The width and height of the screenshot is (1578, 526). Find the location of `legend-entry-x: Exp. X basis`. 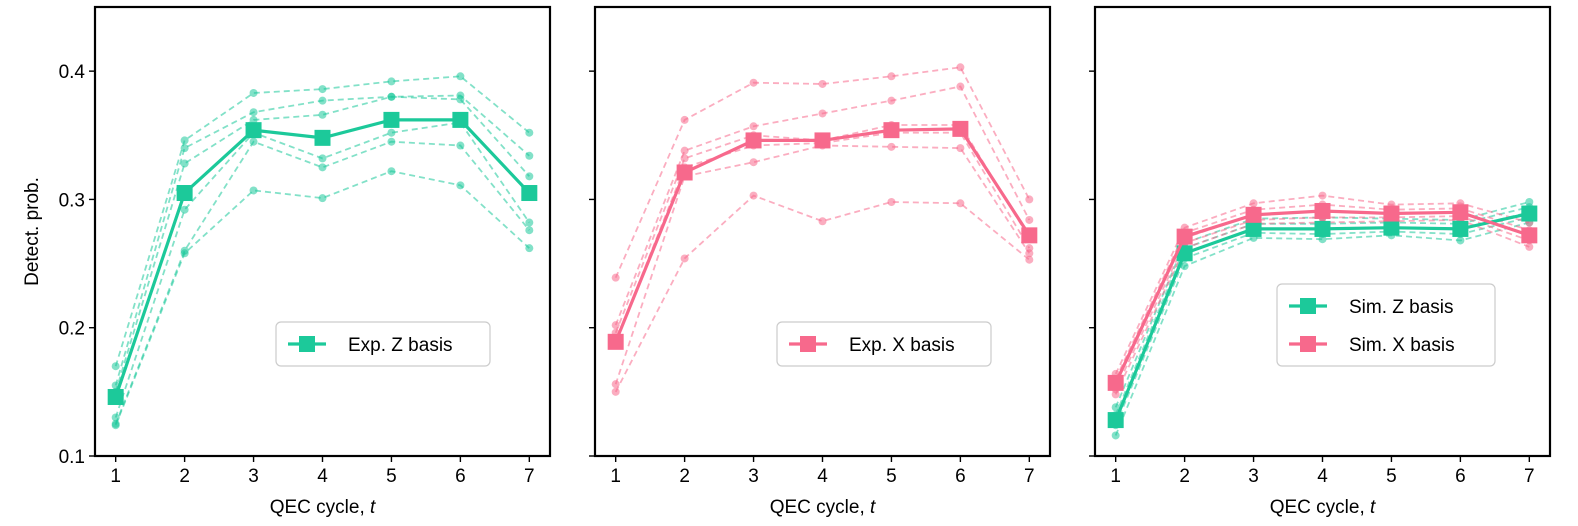

legend-entry-x: Exp. X basis is located at coordinates (872, 345).